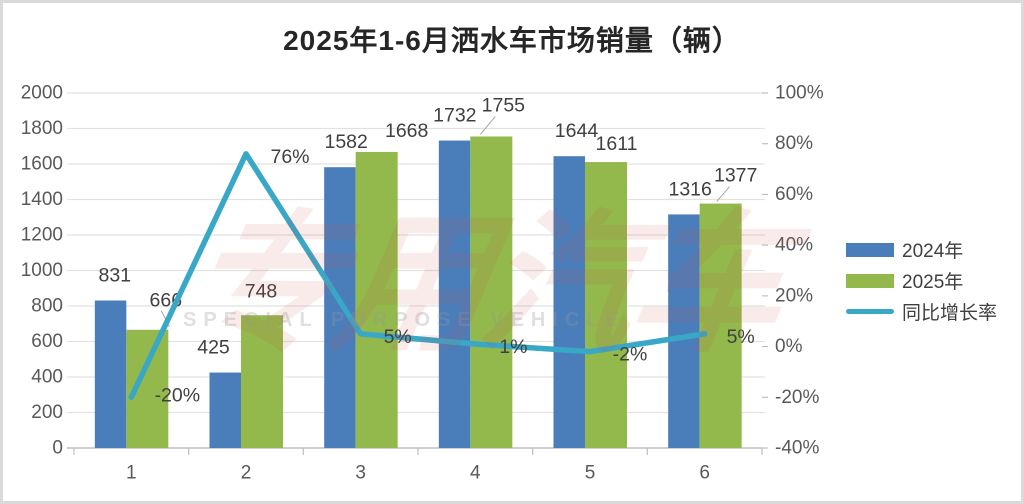 The height and width of the screenshot is (504, 1024). I want to click on y-axis-left-tick-label: 200, so click(47, 412).